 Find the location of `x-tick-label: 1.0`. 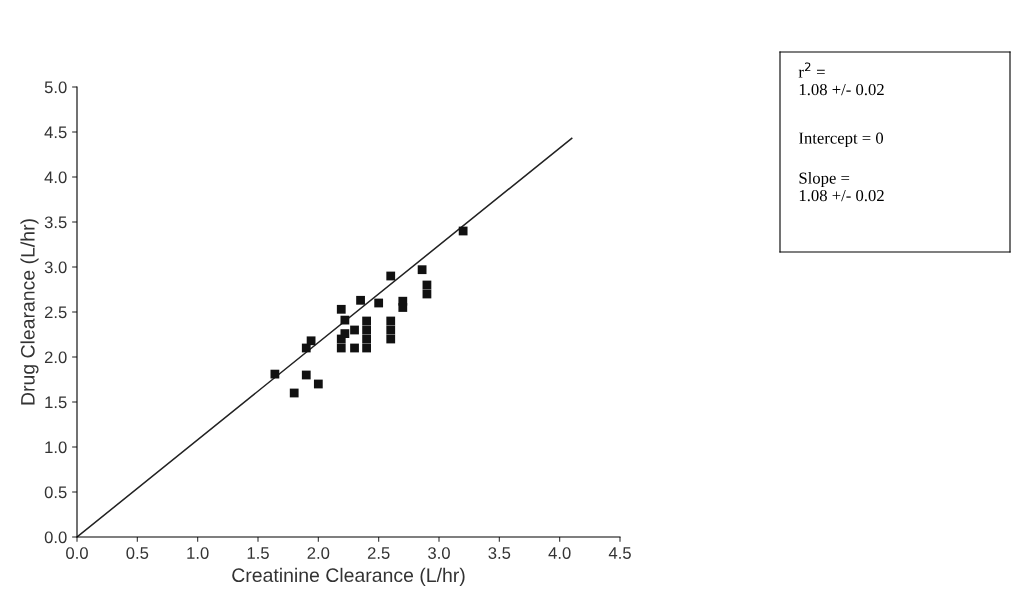

x-tick-label: 1.0 is located at coordinates (198, 553).